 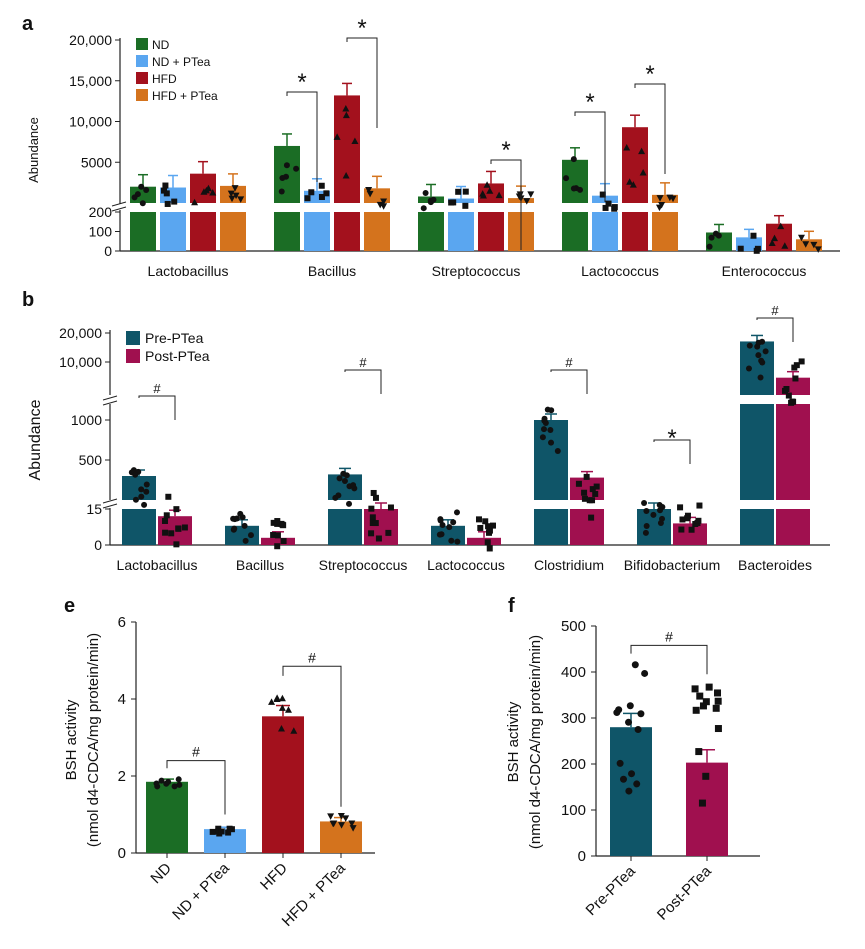 I want to click on panel-label-b: b, so click(x=28, y=300).